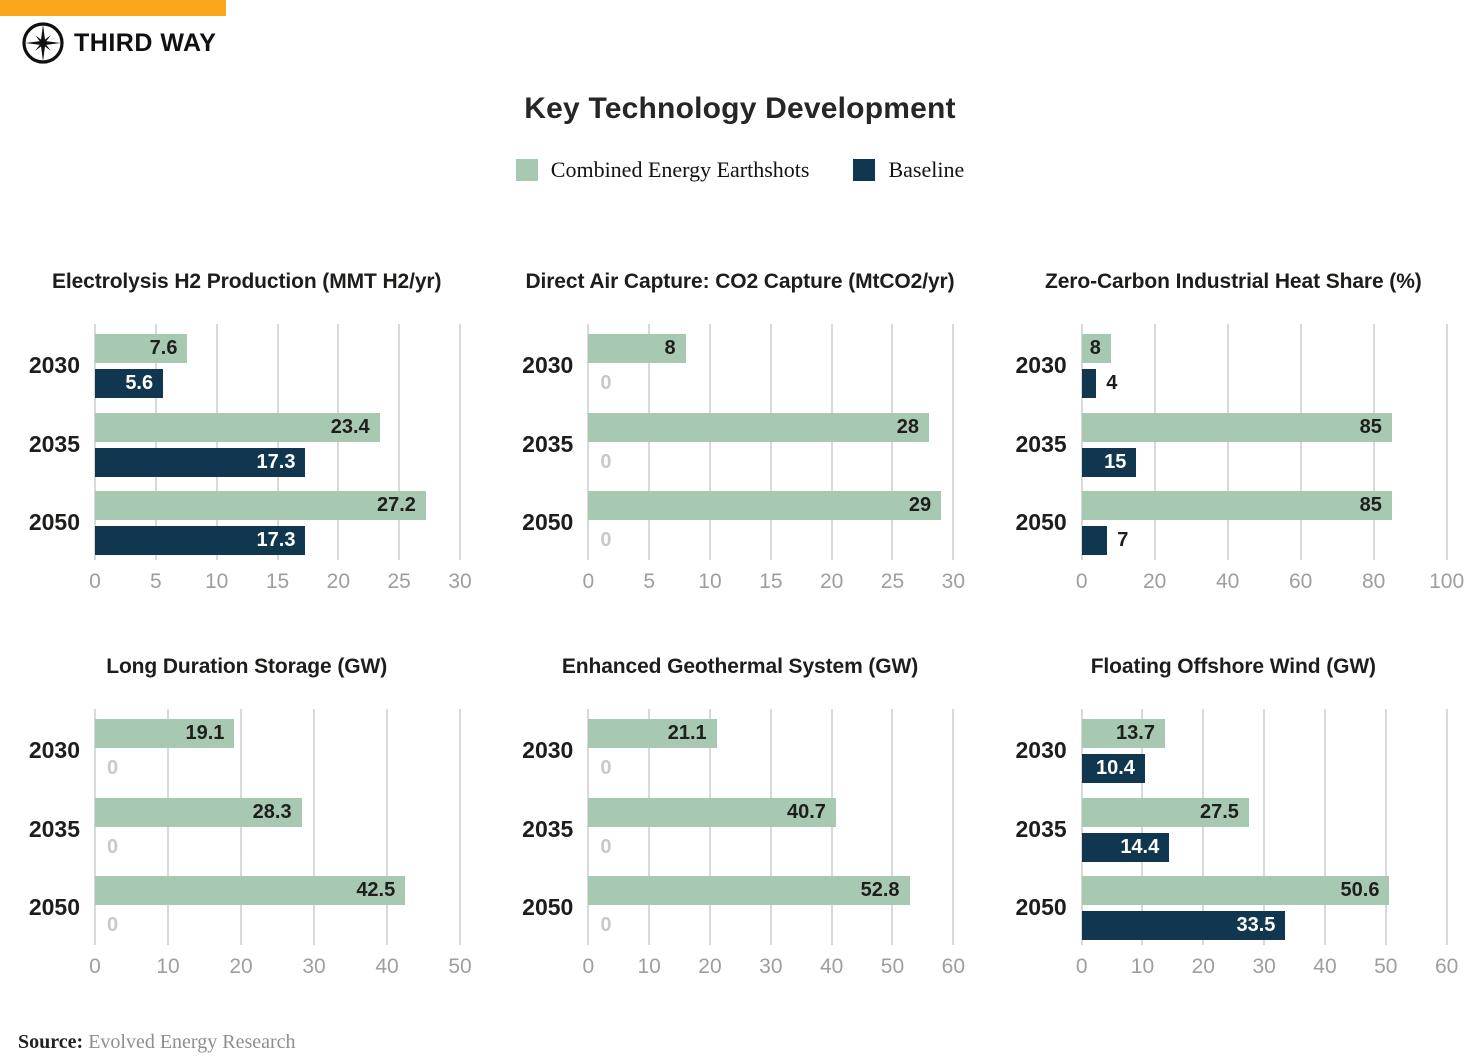  Describe the element at coordinates (652, 733) in the screenshot. I see `bar-earthshots: 21.1` at that location.